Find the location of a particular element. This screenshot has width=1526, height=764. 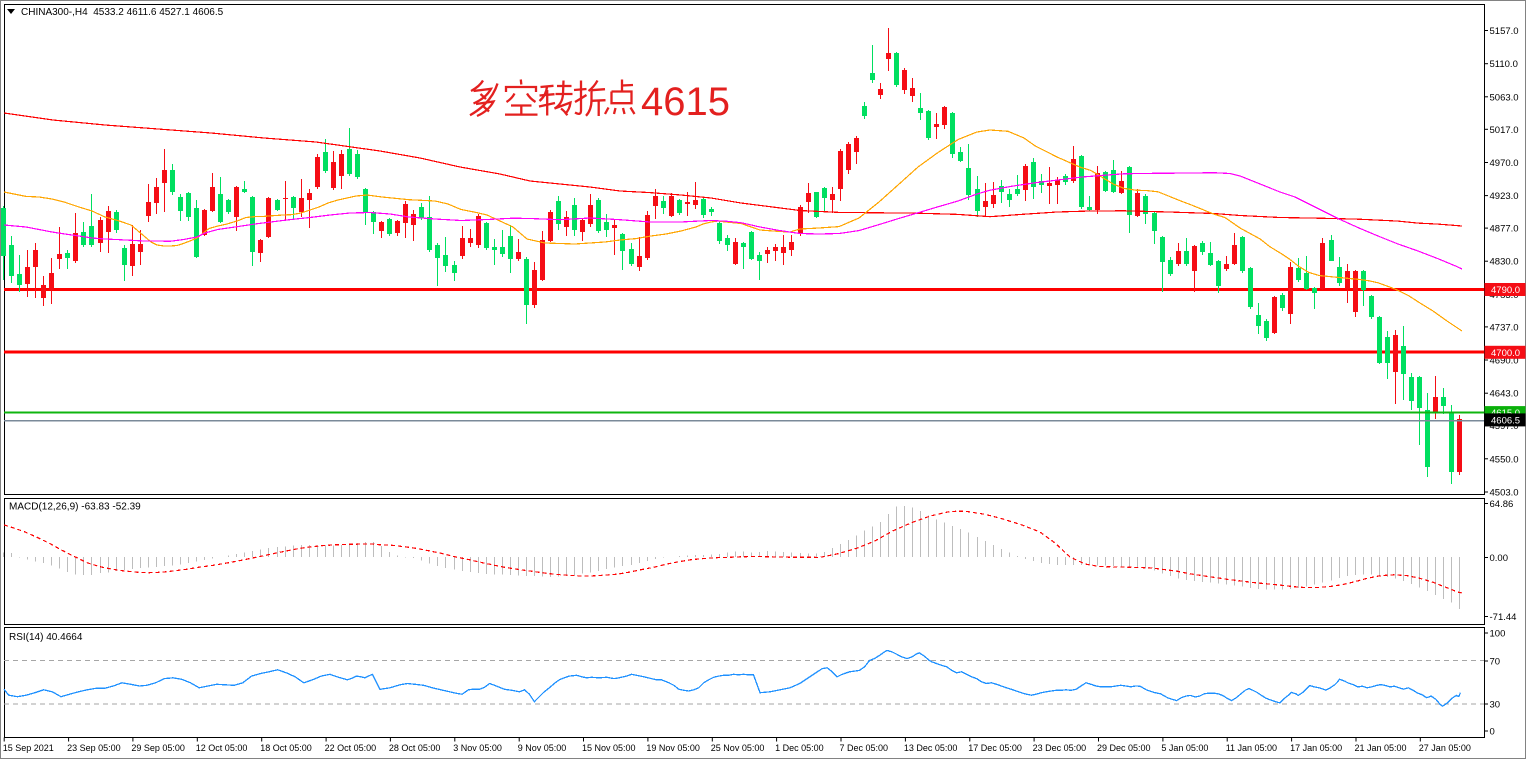

svg-text: 4550.0 is located at coordinates (1504, 459).